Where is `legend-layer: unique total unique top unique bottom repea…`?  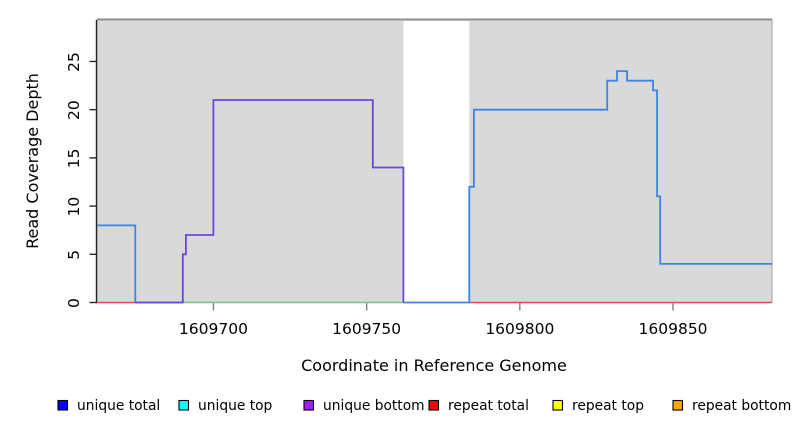
legend-layer: unique total unique top unique bottom repea… is located at coordinates (424, 406).